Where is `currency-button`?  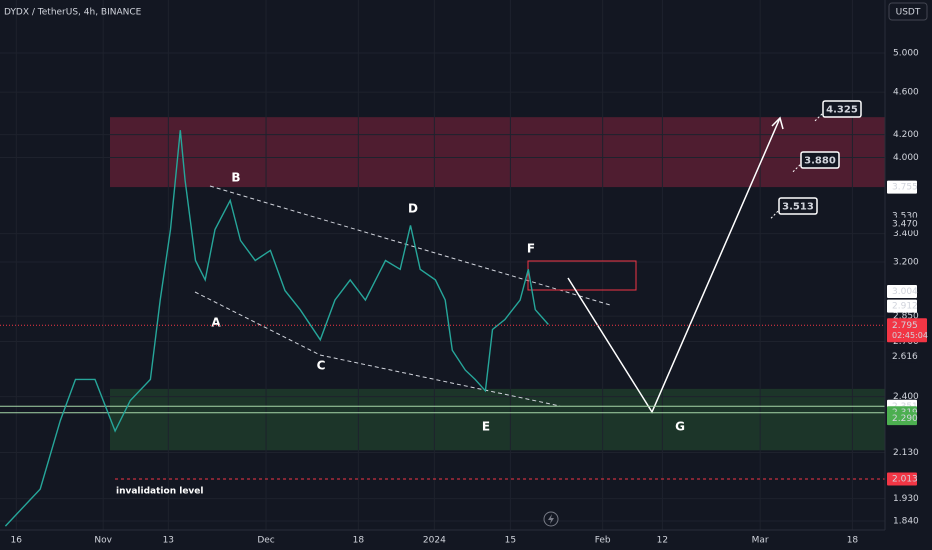 currency-button is located at coordinates (908, 11).